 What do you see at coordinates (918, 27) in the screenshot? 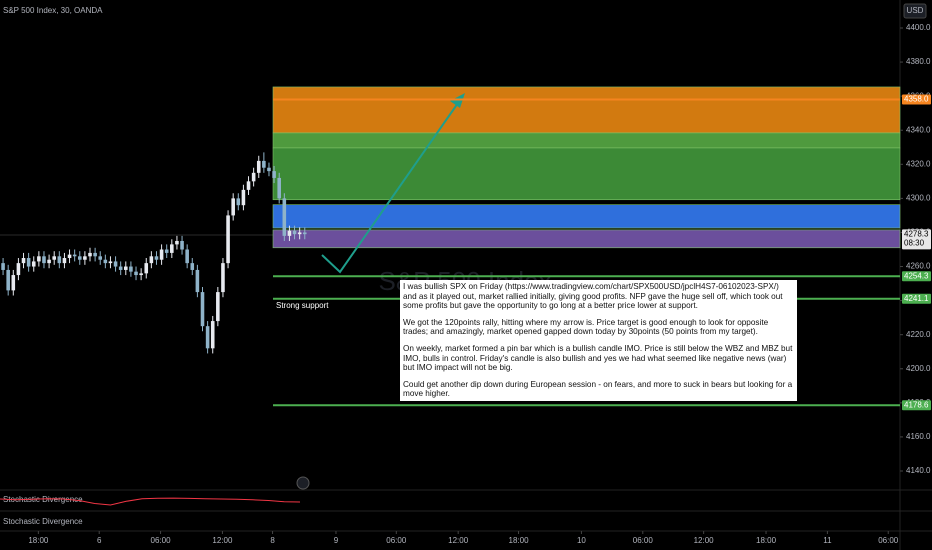
I see `y-tick-label: 4400.0` at bounding box center [918, 27].